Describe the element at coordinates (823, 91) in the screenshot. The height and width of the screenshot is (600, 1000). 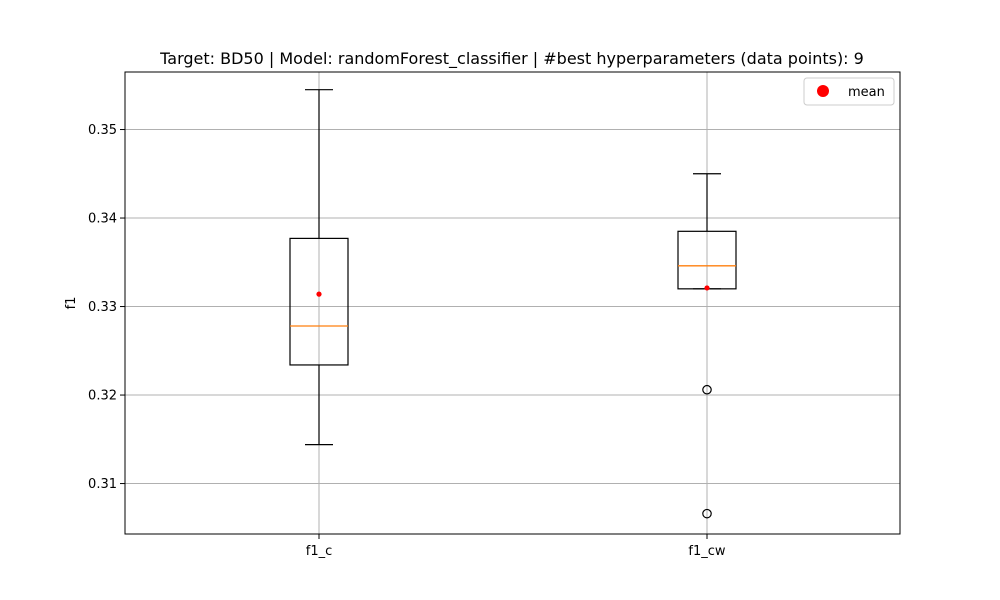
I see `legend-mean-marker` at that location.